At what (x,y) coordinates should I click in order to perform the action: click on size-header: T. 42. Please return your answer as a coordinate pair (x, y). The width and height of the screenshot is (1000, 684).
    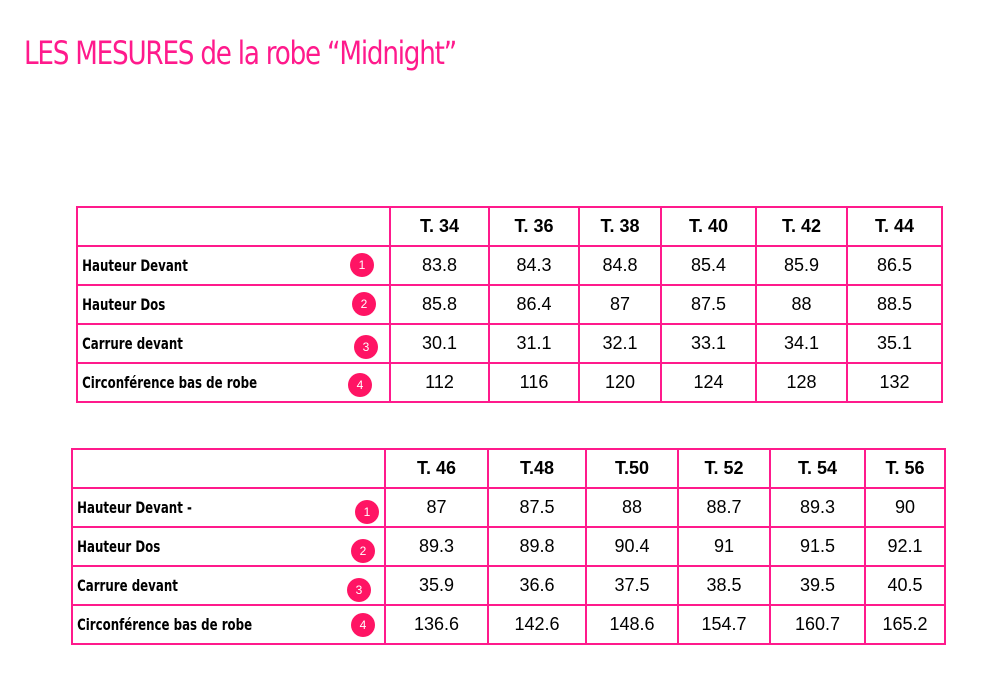
    Looking at the image, I should click on (801, 226).